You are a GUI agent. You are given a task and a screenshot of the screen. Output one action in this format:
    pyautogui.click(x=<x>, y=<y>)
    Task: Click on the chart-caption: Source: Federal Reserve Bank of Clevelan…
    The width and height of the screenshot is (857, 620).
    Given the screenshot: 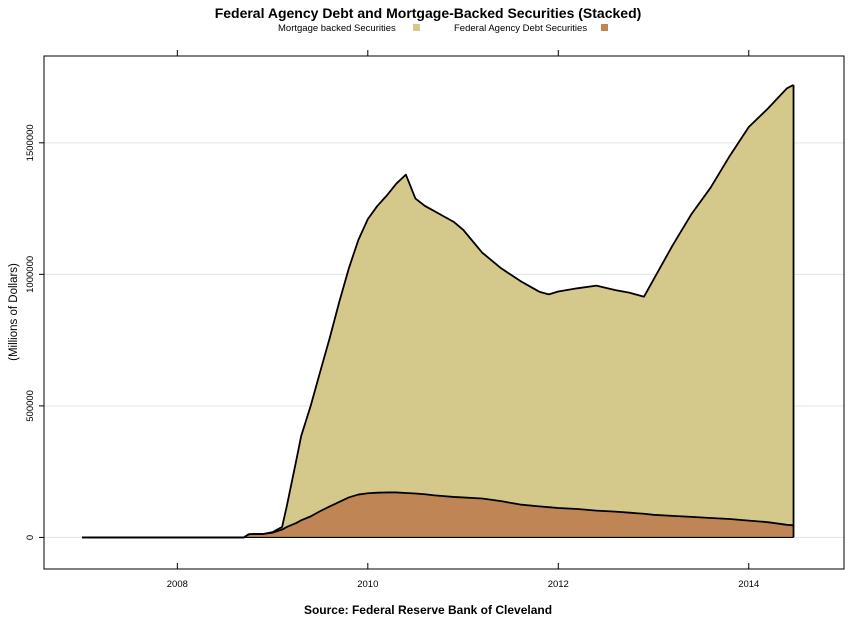 What is the action you would take?
    pyautogui.click(x=428, y=610)
    